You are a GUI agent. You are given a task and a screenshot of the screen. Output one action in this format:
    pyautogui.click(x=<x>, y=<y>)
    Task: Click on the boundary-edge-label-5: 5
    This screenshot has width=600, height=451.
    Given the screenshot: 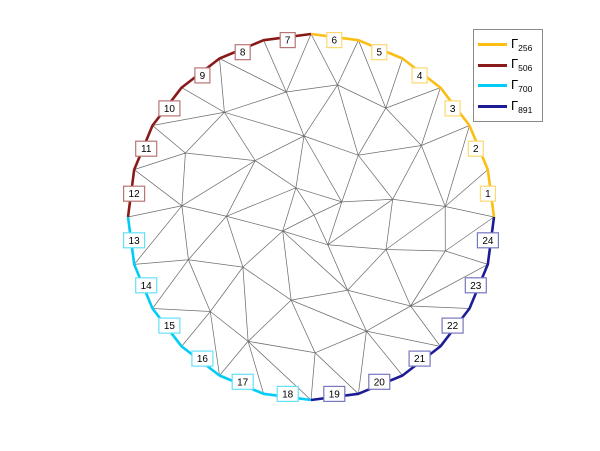 What is the action you would take?
    pyautogui.click(x=380, y=53)
    